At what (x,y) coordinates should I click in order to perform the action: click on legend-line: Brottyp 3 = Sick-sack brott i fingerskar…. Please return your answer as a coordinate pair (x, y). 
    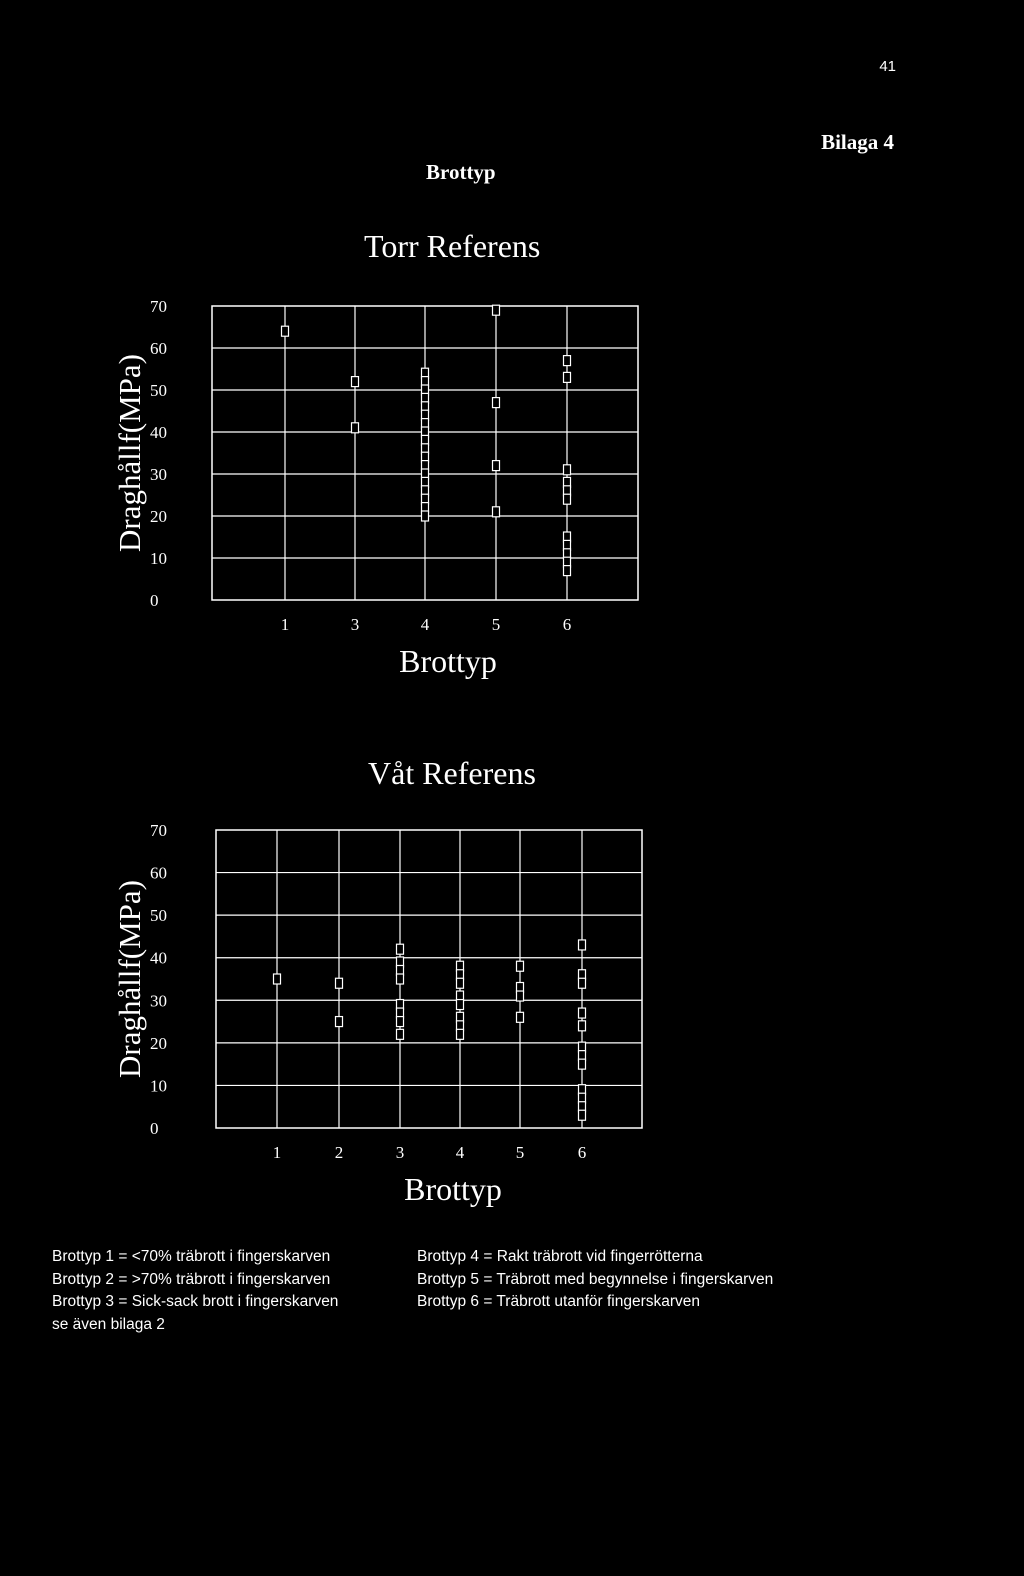
    Looking at the image, I should click on (195, 1301).